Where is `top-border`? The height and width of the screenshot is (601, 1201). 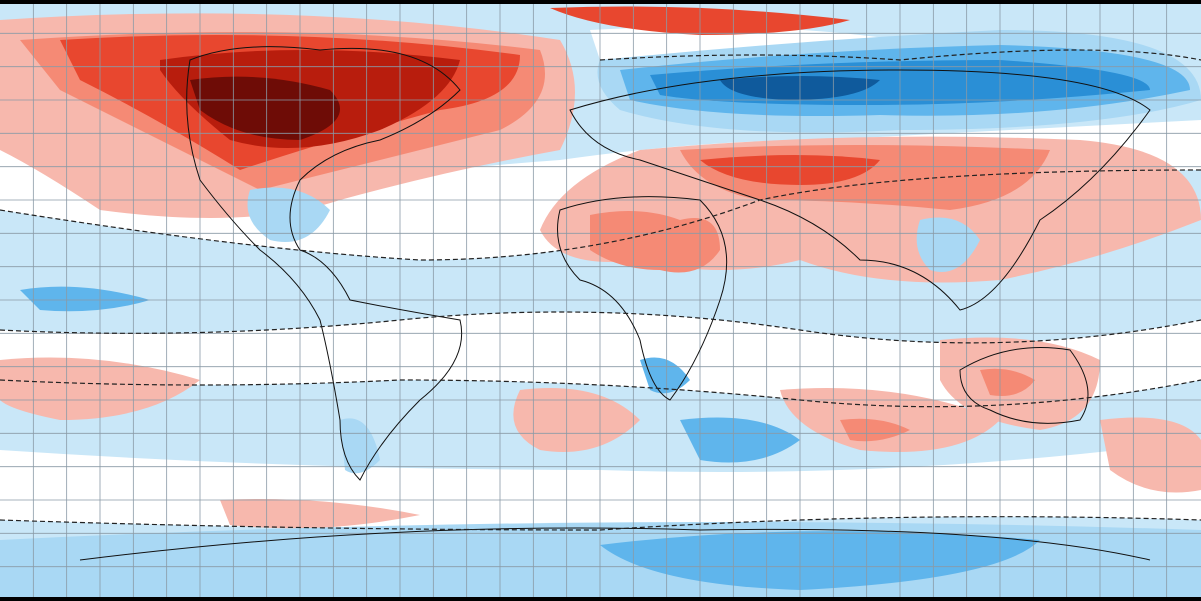 top-border is located at coordinates (600, 2).